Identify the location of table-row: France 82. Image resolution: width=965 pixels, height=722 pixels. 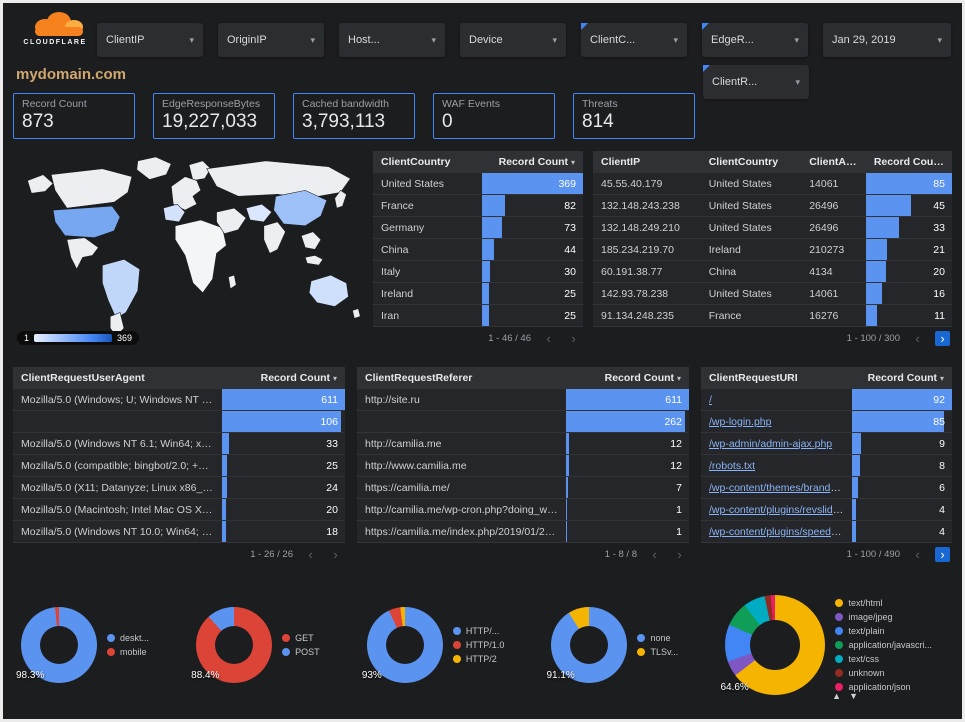
(478, 206).